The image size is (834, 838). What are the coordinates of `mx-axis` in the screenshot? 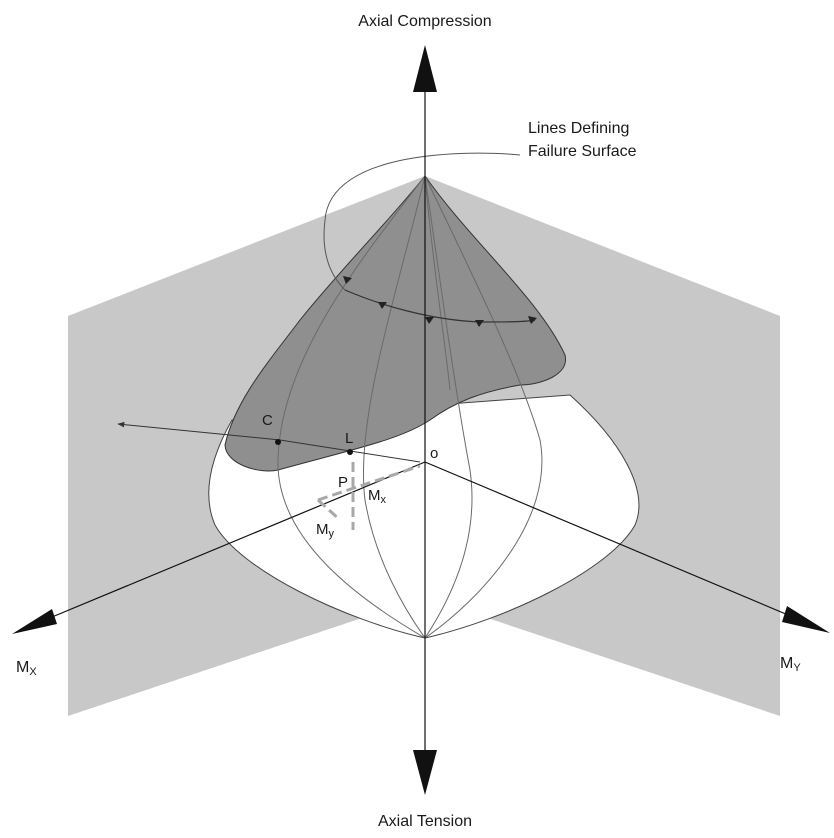 It's located at (232, 542).